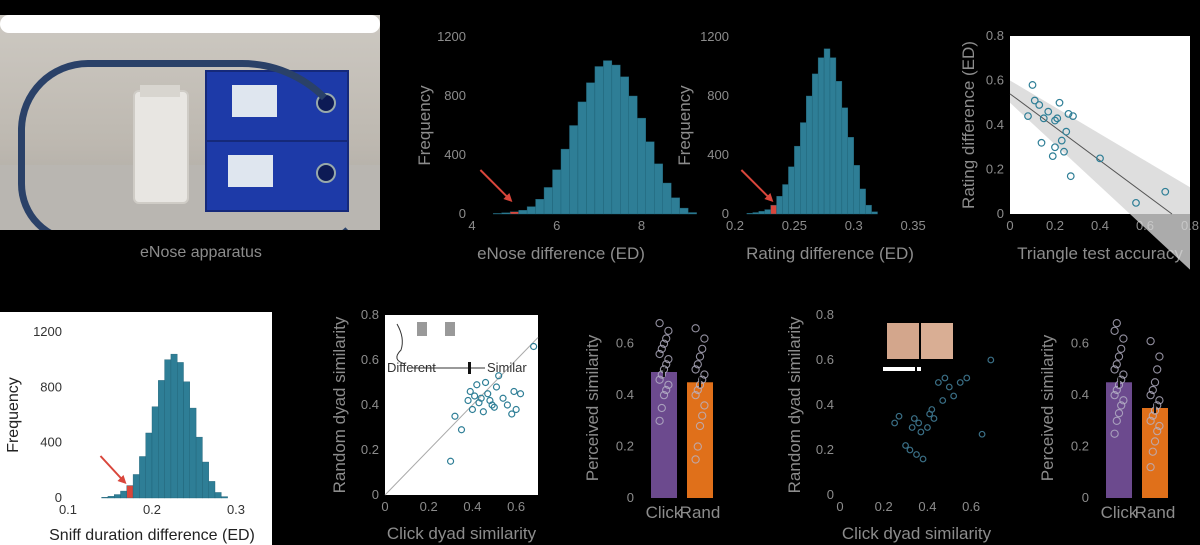  What do you see at coordinates (664, 512) in the screenshot?
I see `category-label: Click` at bounding box center [664, 512].